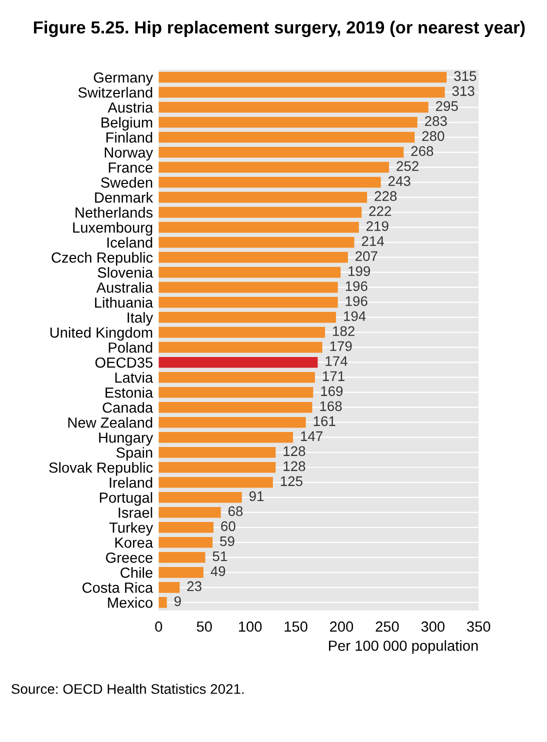 The width and height of the screenshot is (547, 742). I want to click on x-axis-title: Per 100 000 population, so click(403, 647).